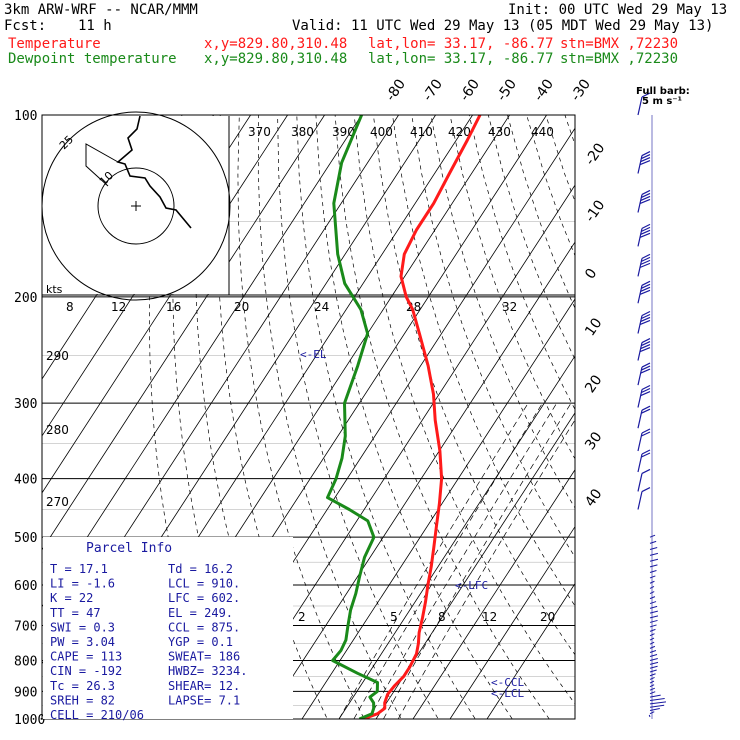  I want to click on theta-label: 410, so click(421, 132).